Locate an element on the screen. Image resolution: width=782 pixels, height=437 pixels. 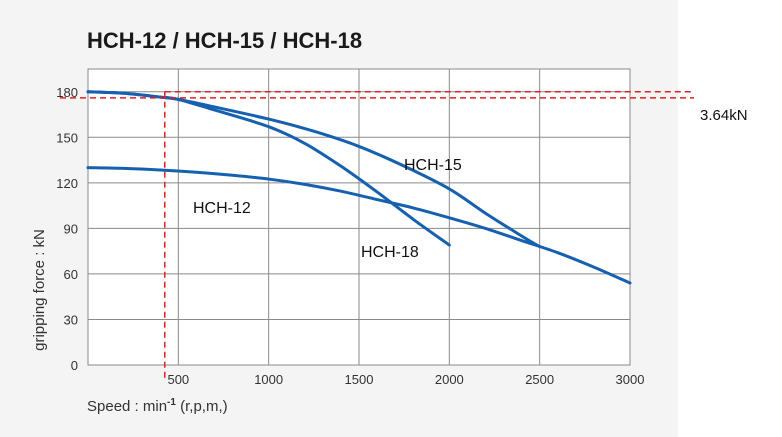
x-axis-label: Speed : min-1 (r,p,m,) is located at coordinates (157, 406).